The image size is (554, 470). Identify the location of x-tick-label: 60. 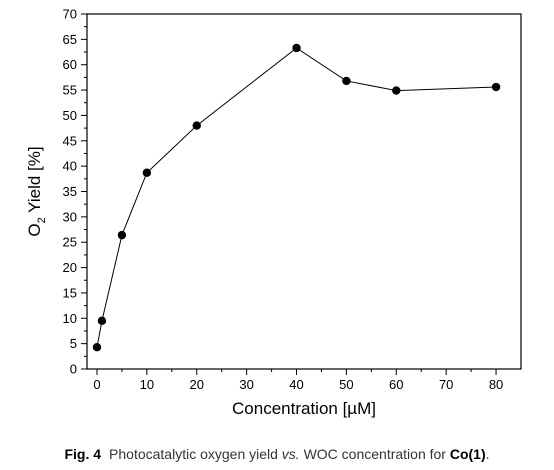
(396, 384).